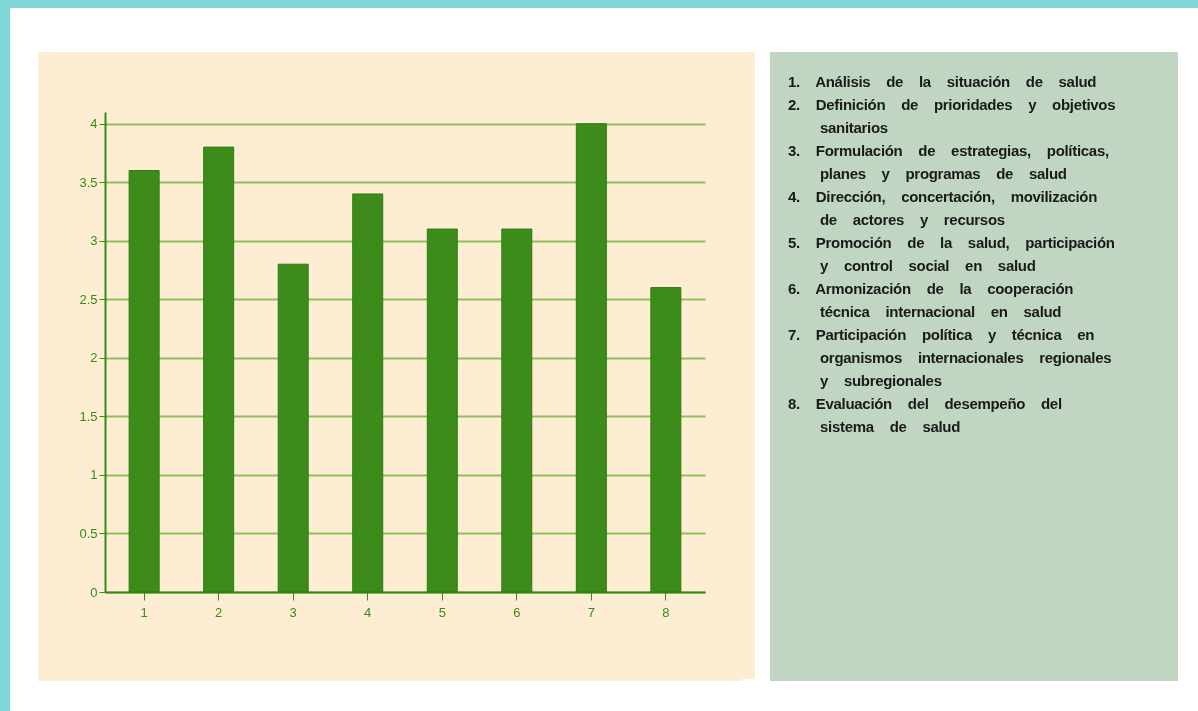 Image resolution: width=1198 pixels, height=711 pixels. I want to click on text: 8. Evaluación del desempeño del sistema de salud, so click(925, 415).